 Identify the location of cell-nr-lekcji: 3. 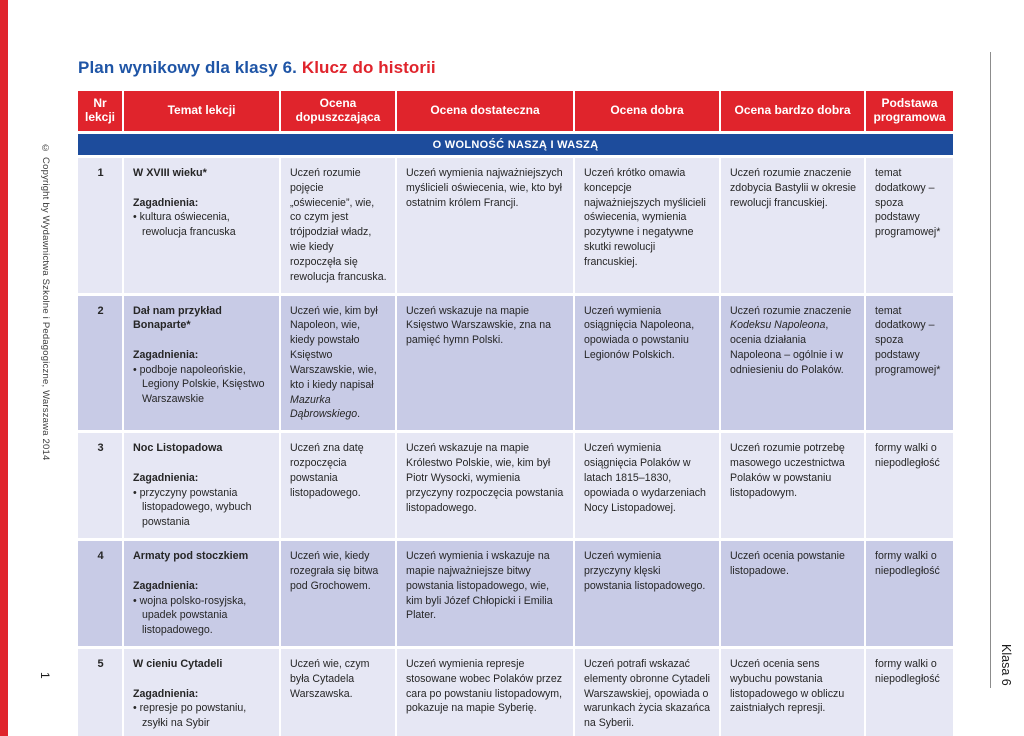
(100, 486).